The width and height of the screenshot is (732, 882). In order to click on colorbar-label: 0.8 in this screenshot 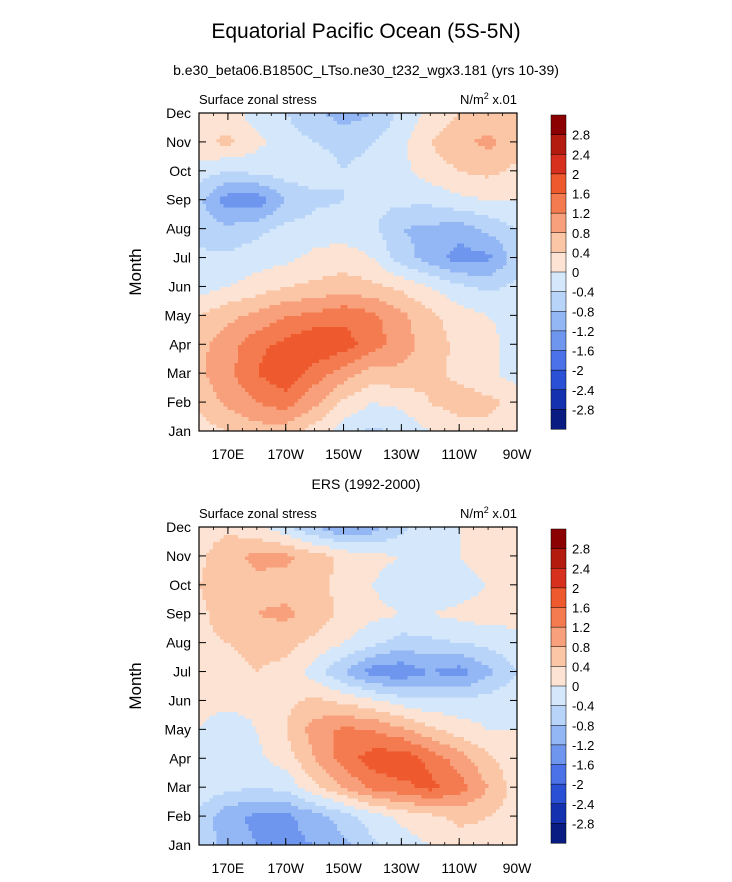, I will do `click(581, 233)`.